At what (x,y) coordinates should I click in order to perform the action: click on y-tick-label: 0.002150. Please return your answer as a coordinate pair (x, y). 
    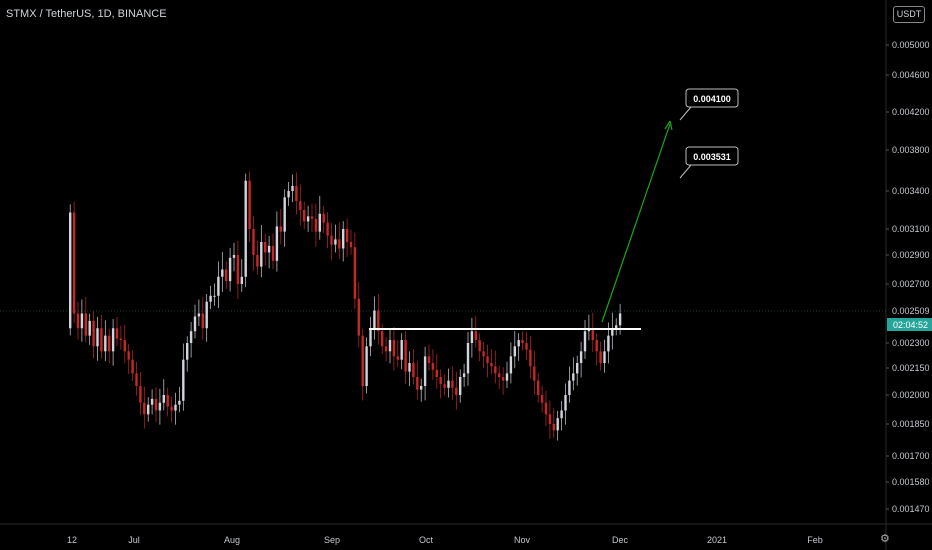
    Looking at the image, I should click on (911, 368).